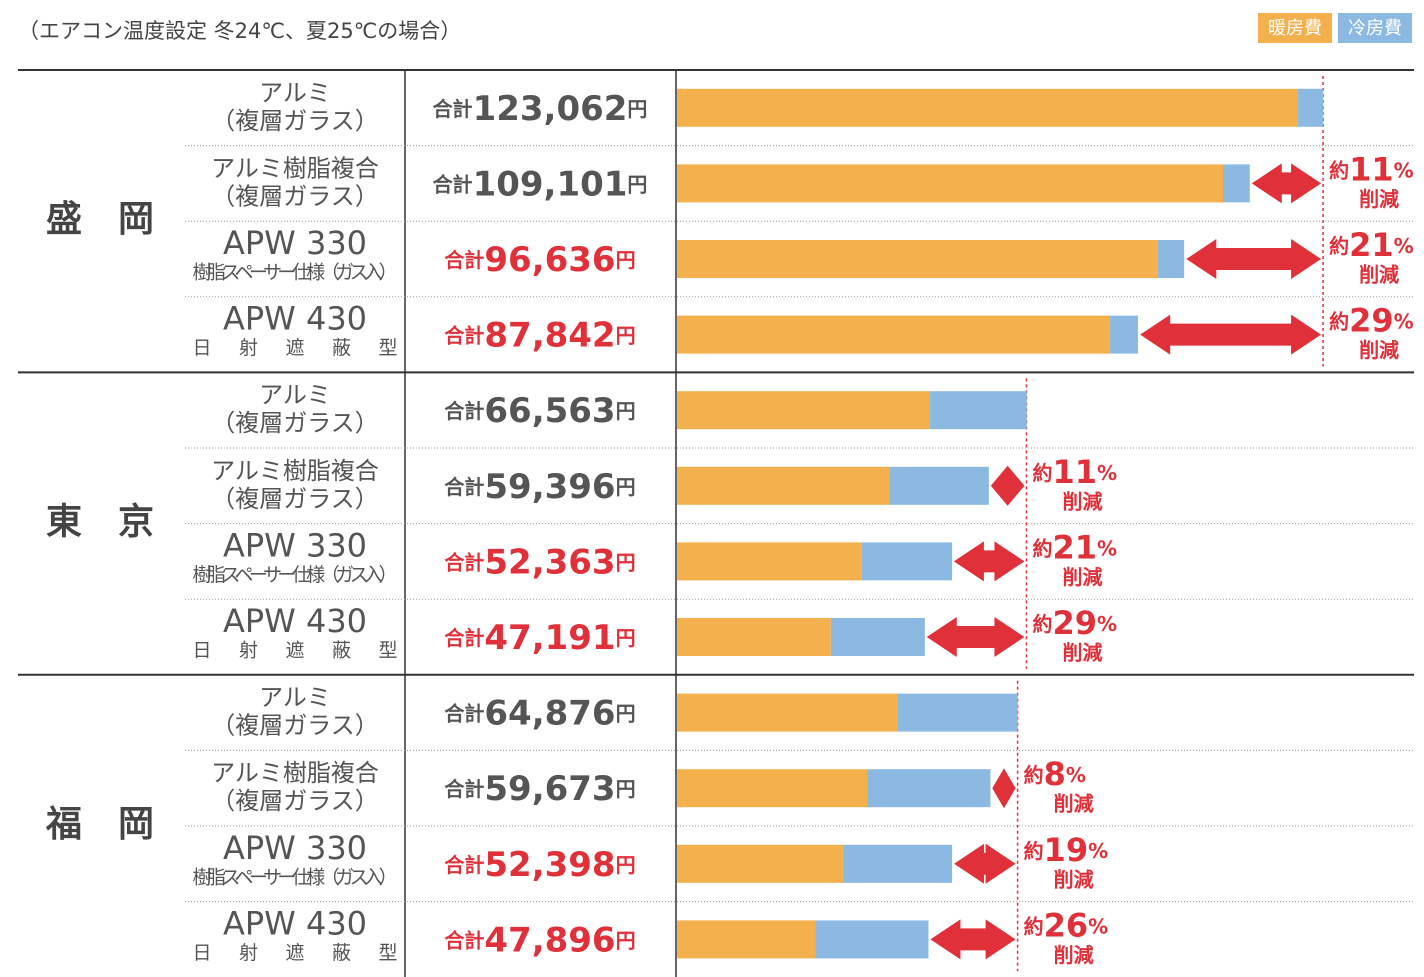 The image size is (1424, 977). I want to click on legend-label: 冷房費, so click(1375, 28).